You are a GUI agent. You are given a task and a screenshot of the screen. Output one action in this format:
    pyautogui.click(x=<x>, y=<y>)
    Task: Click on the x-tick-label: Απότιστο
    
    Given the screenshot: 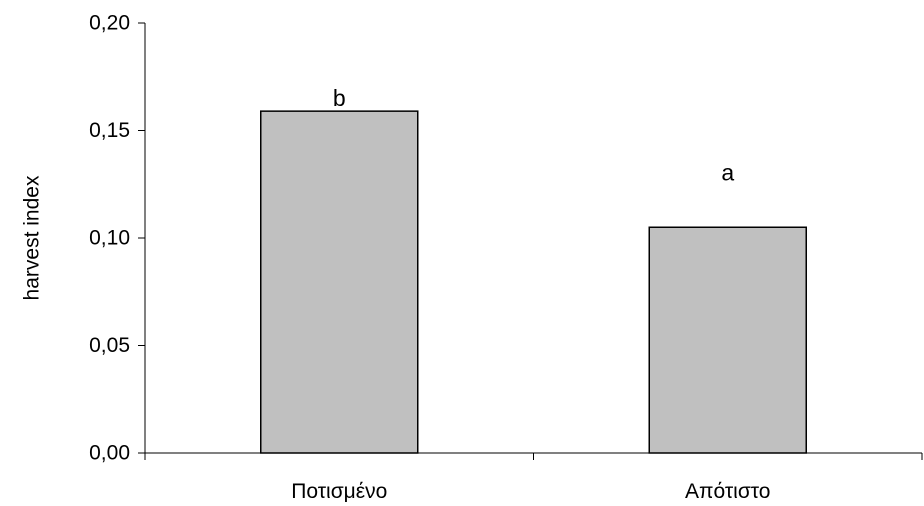 What is the action you would take?
    pyautogui.click(x=727, y=491)
    